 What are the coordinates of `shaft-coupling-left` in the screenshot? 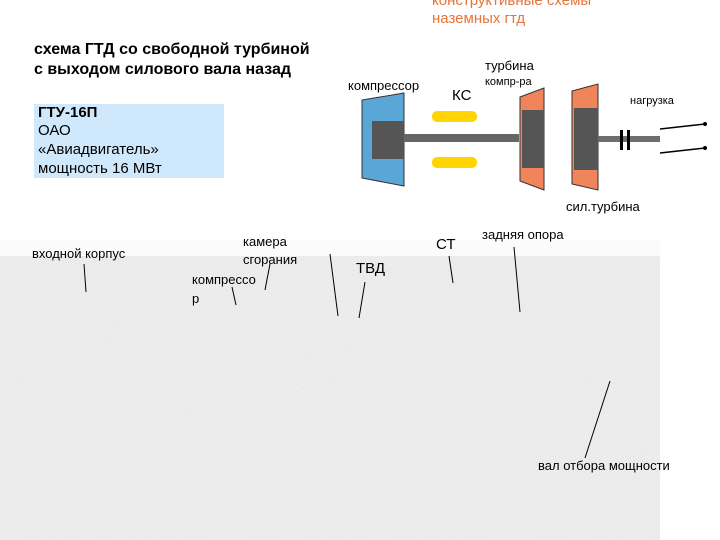 It's located at (621, 140).